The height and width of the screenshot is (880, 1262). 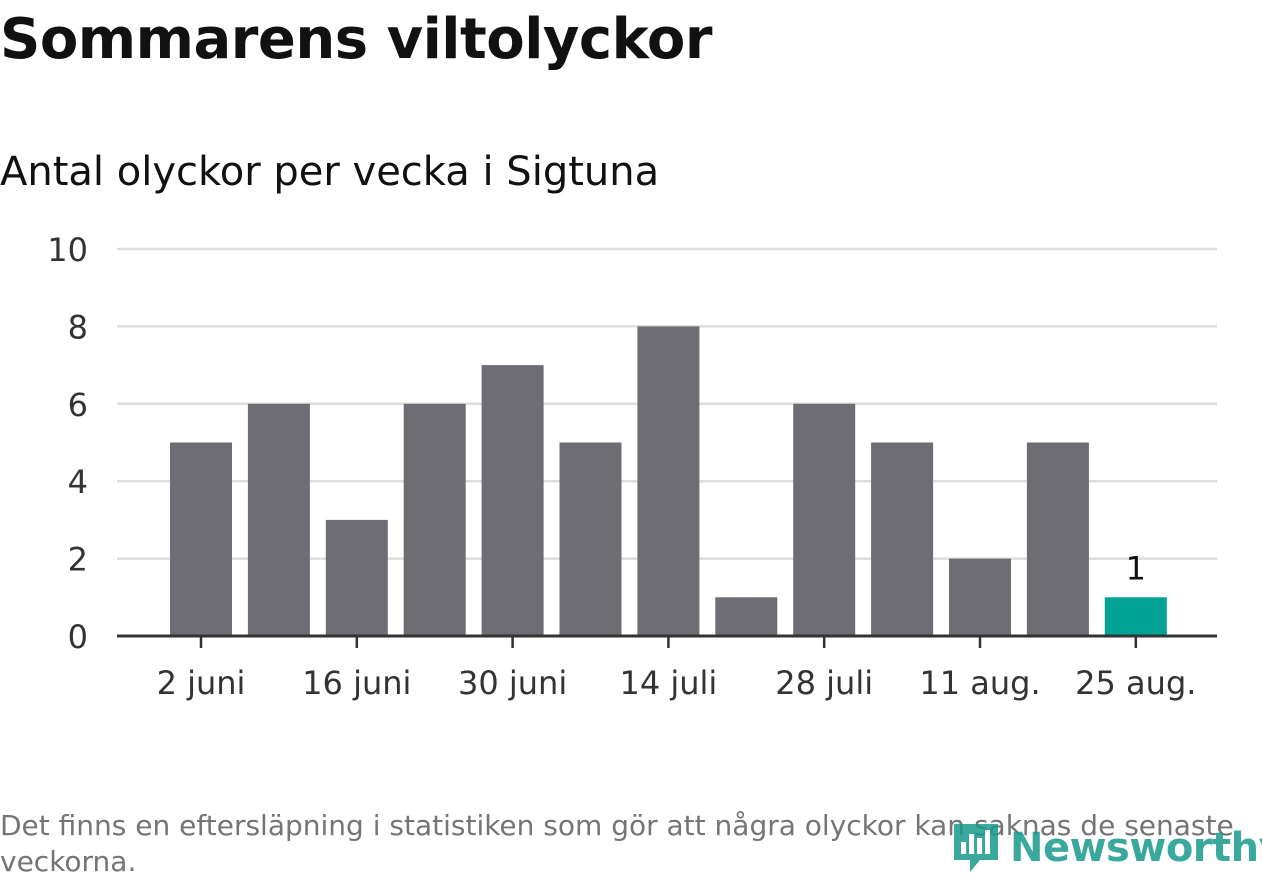 I want to click on y-axis-ticks: 0 2 4 6 8 10, so click(x=67, y=443).